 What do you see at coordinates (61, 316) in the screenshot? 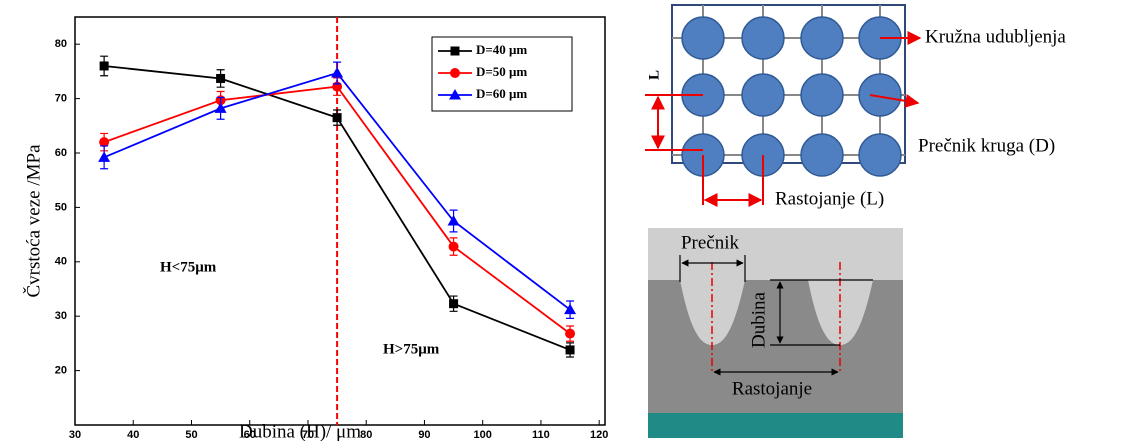
I see `y-tick-label: 30` at bounding box center [61, 316].